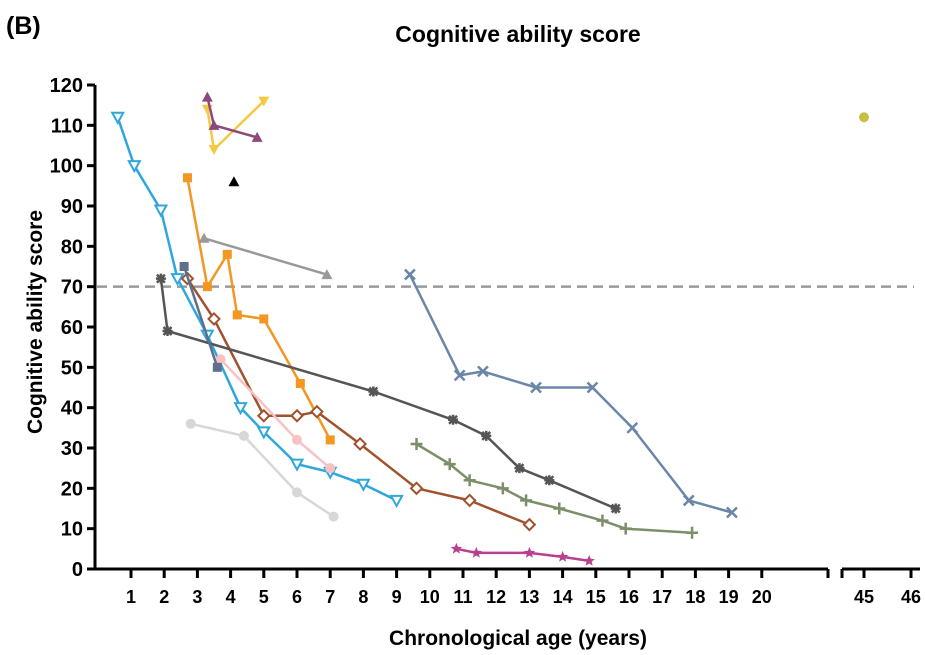 The width and height of the screenshot is (925, 655). Describe the element at coordinates (72, 368) in the screenshot. I see `y-tick-label: 50` at that location.